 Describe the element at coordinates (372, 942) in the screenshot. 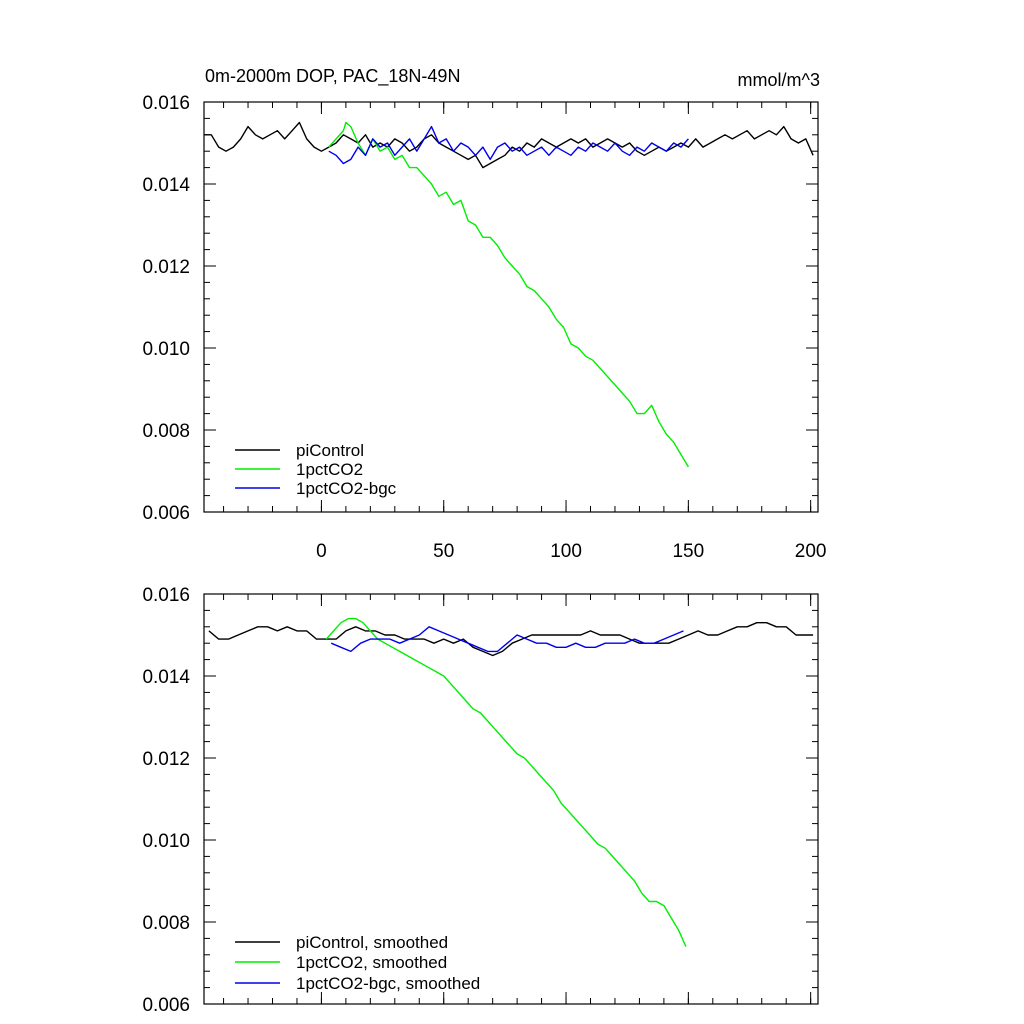

I see `legend-label-picontrol-smoothed: piControl, smoothed` at that location.